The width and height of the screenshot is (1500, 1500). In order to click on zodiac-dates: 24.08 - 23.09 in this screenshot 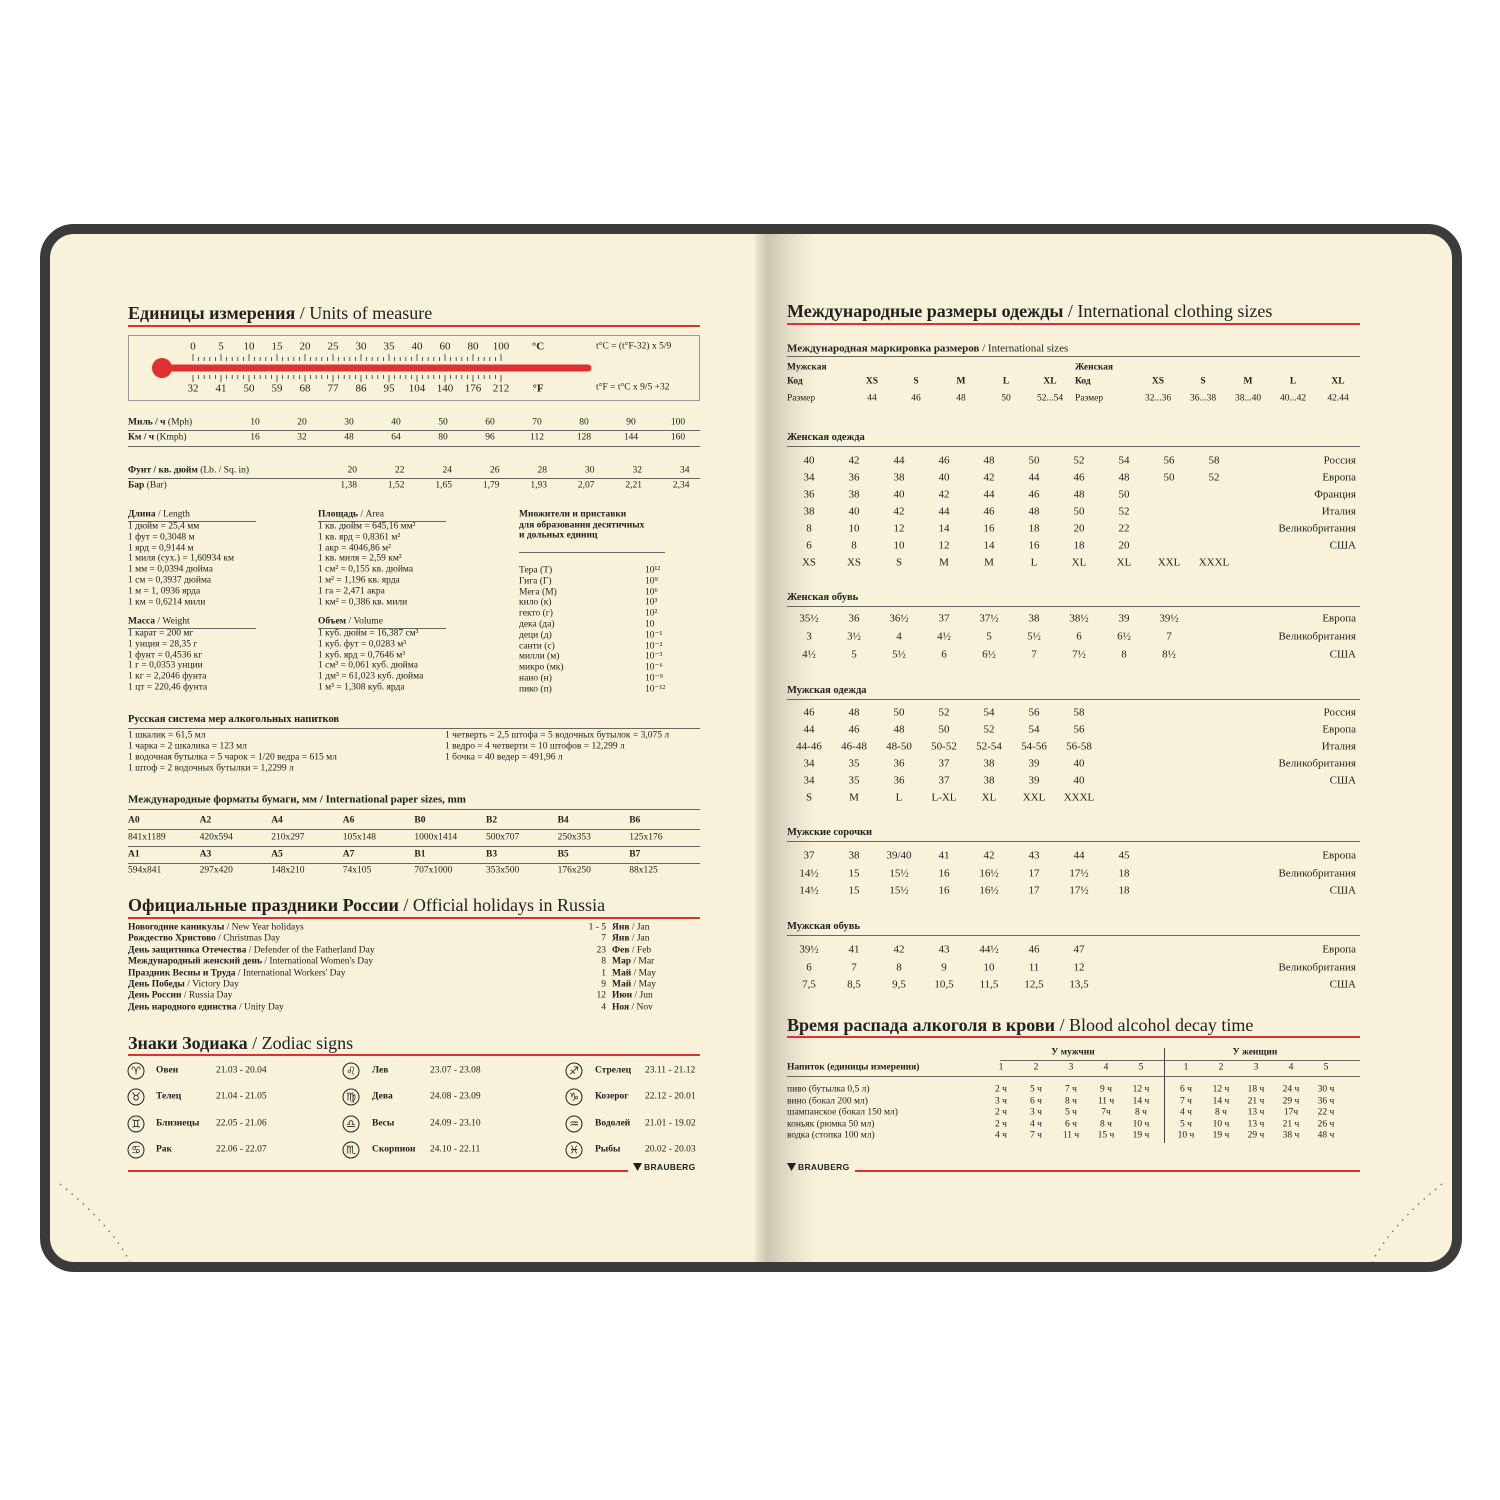, I will do `click(455, 1096)`.